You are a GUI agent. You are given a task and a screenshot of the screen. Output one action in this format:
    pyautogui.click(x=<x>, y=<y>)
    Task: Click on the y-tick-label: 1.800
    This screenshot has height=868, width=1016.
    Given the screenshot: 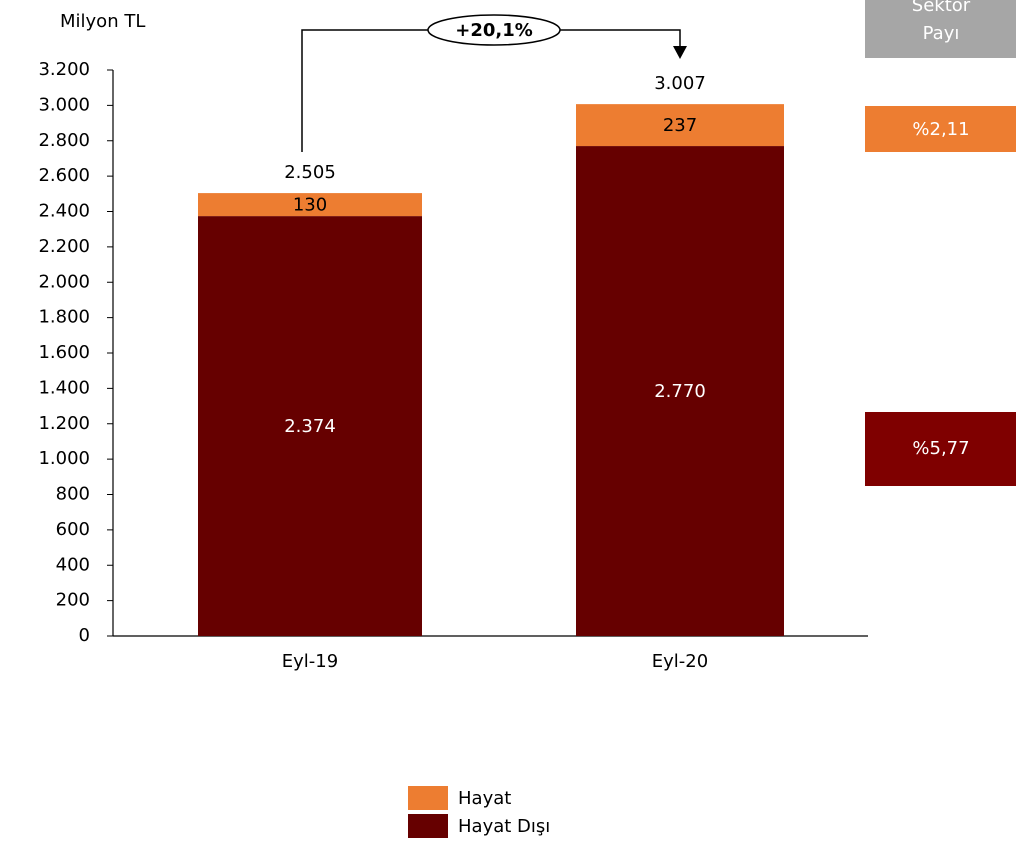 What is the action you would take?
    pyautogui.click(x=64, y=317)
    